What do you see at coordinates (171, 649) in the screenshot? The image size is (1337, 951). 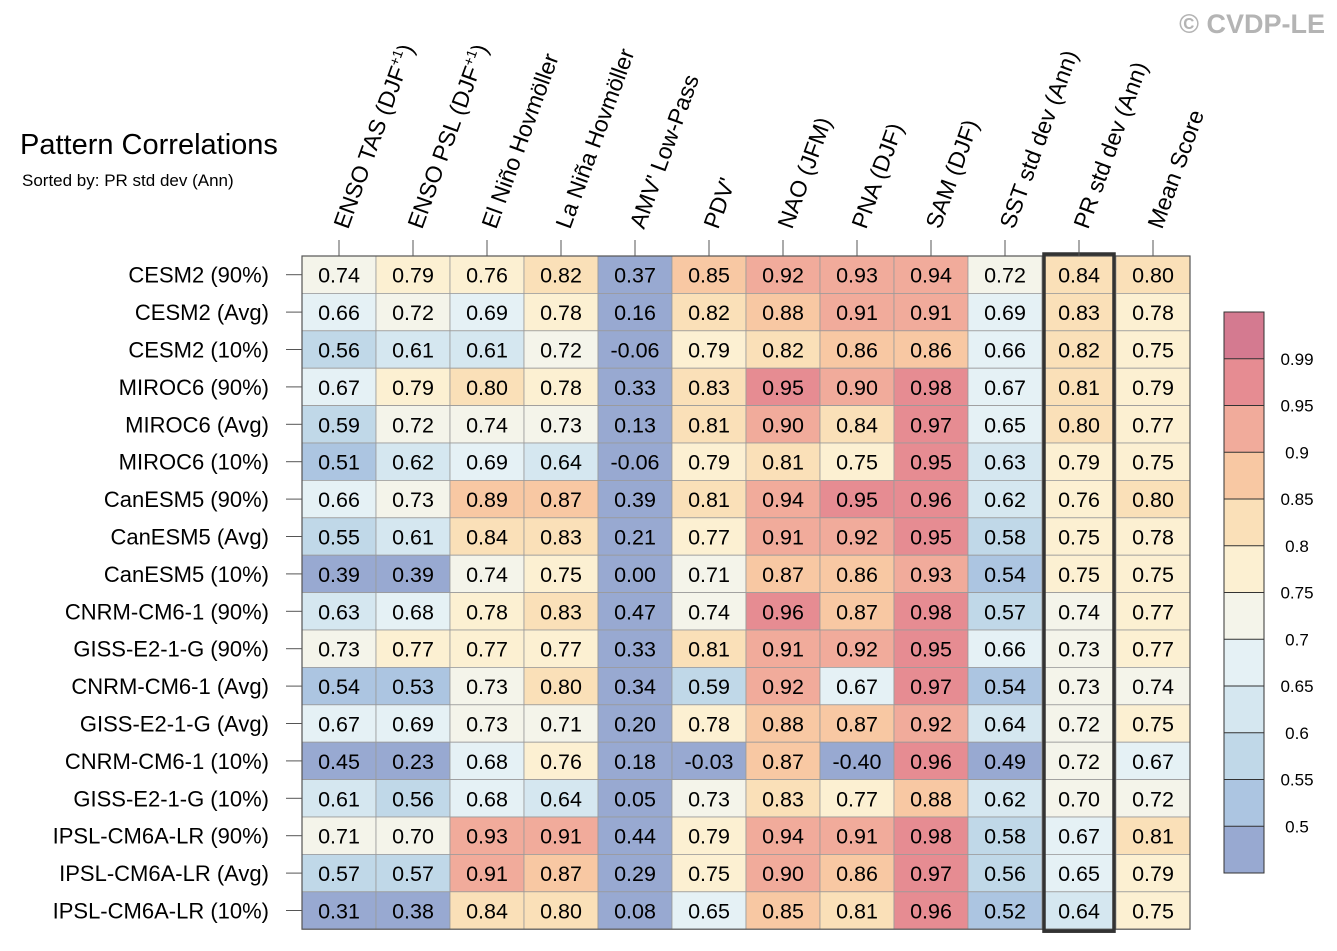 I see `row-label: GISS-E2-1-G (90%)` at bounding box center [171, 649].